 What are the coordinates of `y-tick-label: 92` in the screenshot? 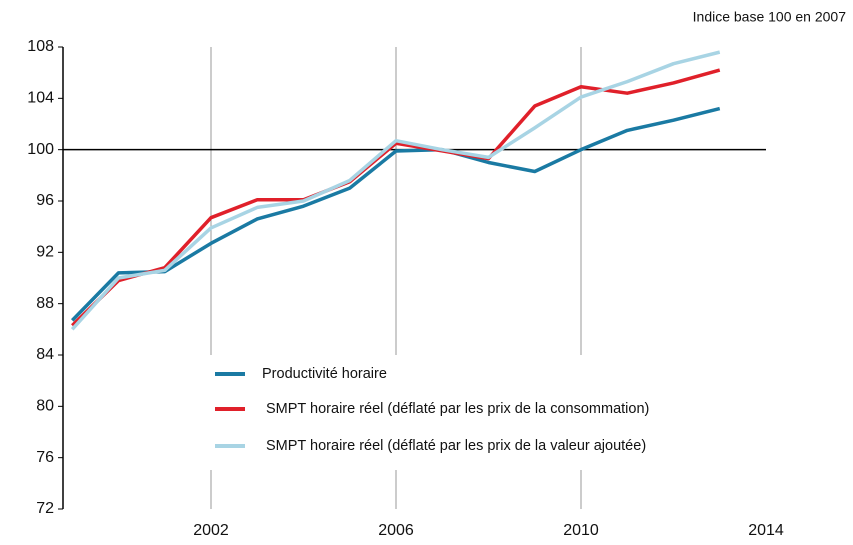 It's located at (45, 252).